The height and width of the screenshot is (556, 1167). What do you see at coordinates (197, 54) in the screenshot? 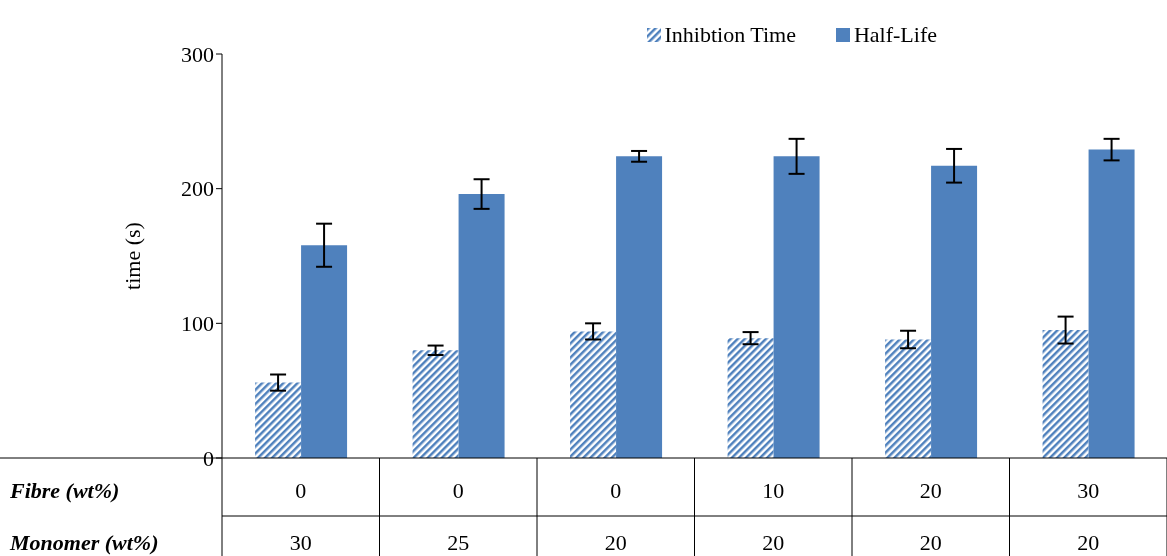
I see `y-tick-label: 300` at bounding box center [197, 54].